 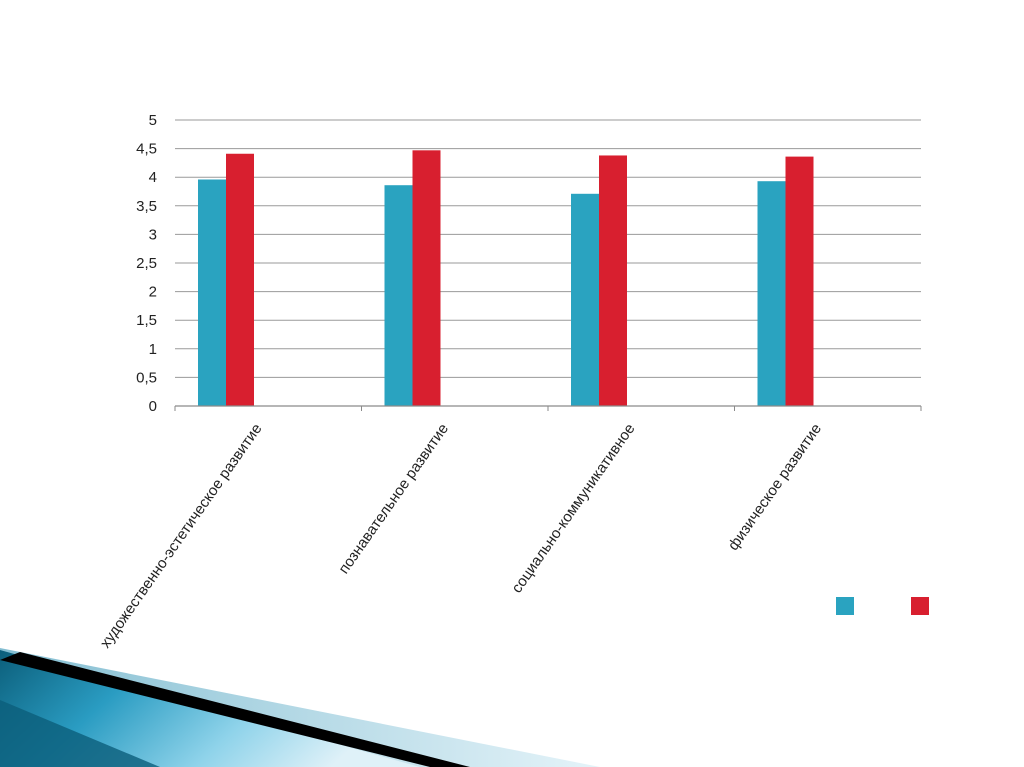 I want to click on y-axis-ticks: 0 0,5 1 1,5 2 2,5 3 3,5 4 4,5 5, so click(x=146, y=263).